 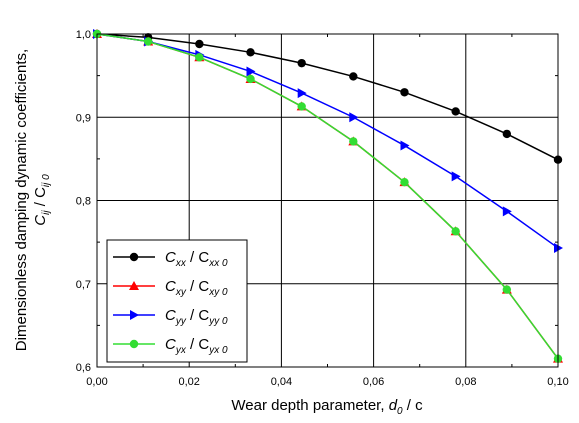 I want to click on legend-label: Cyy / Cyy 0, so click(x=196, y=317).